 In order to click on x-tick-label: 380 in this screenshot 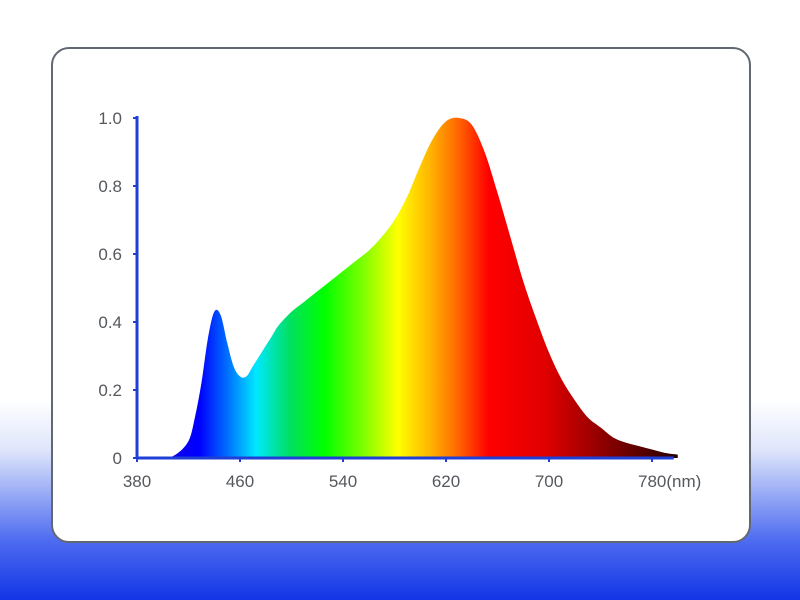, I will do `click(137, 481)`.